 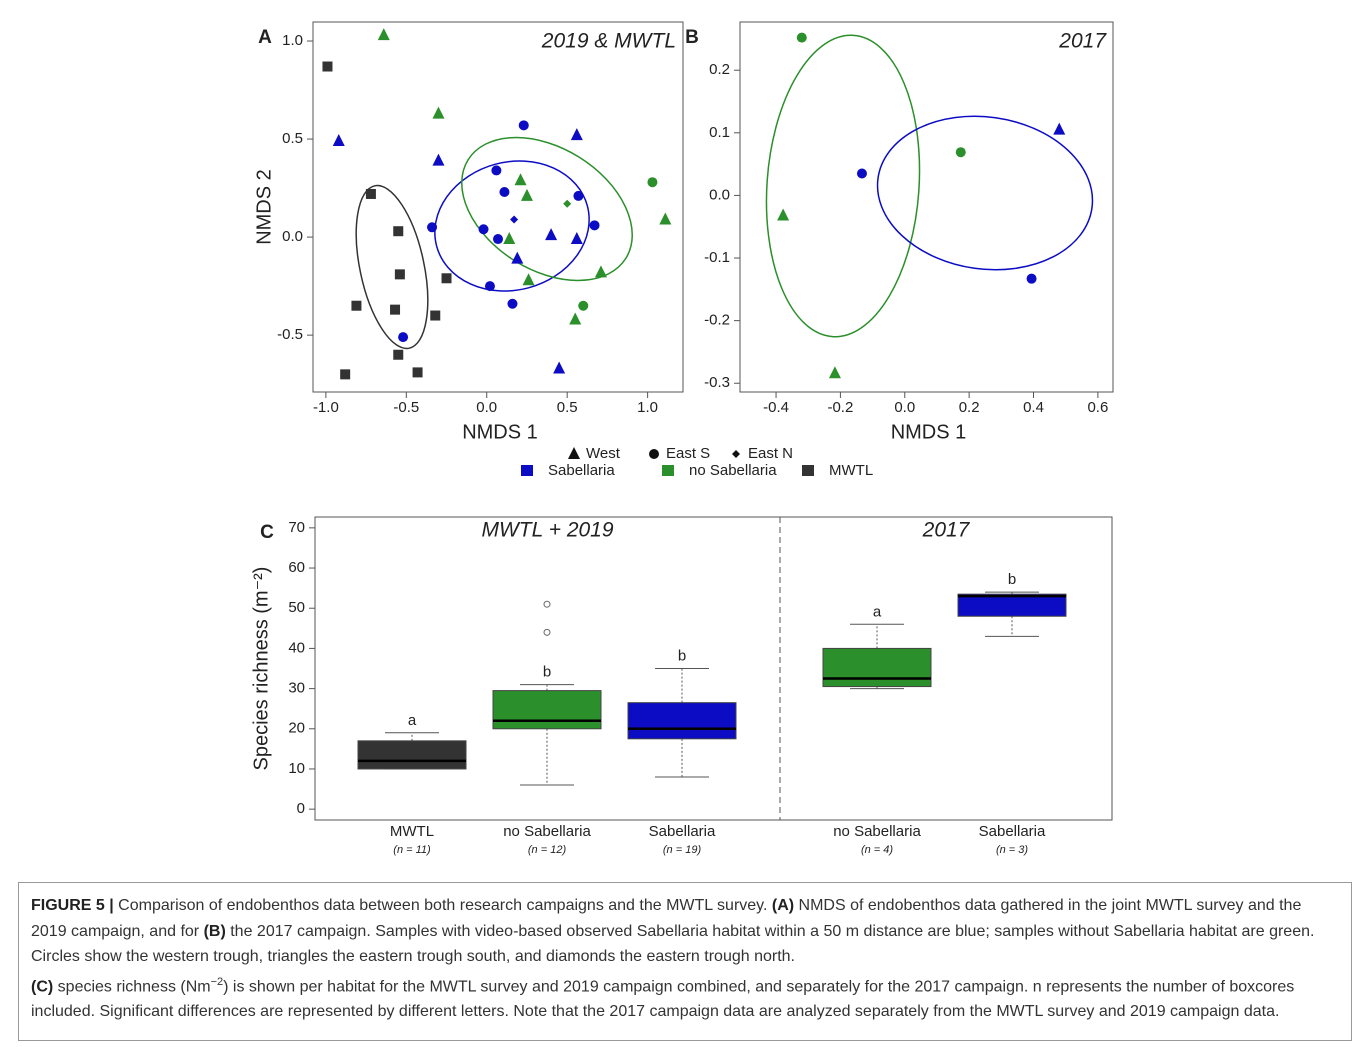 I want to click on caption-text: FIGURE 5 |, so click(x=72, y=905).